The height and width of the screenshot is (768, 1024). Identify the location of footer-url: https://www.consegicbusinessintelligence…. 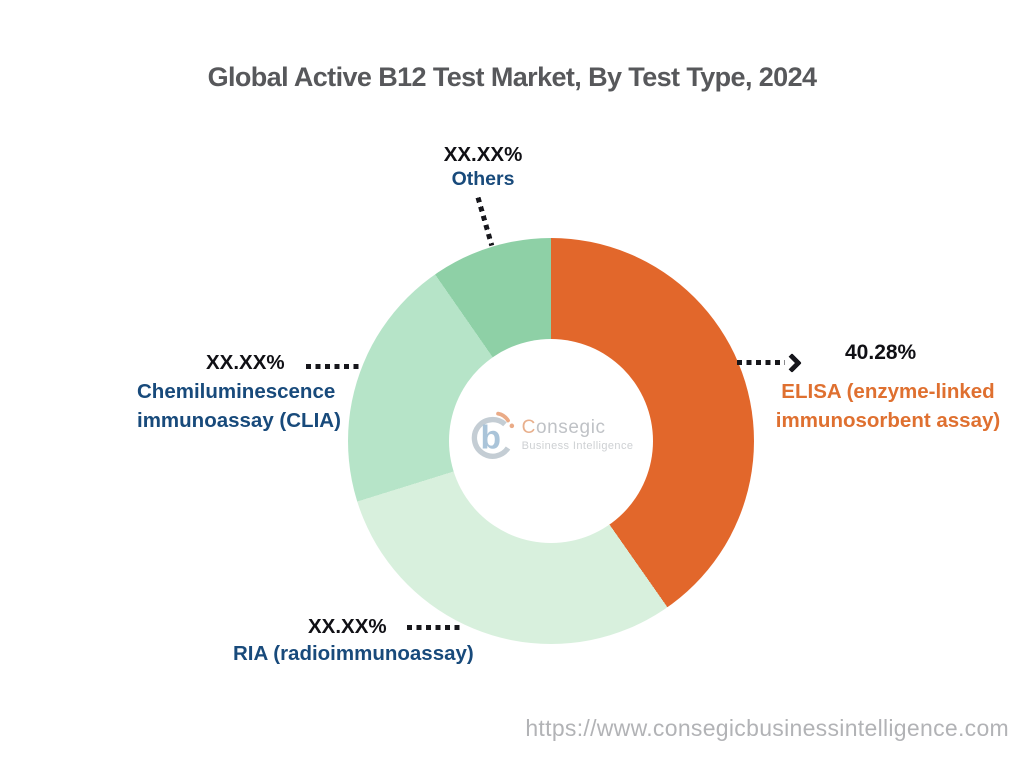
(767, 728).